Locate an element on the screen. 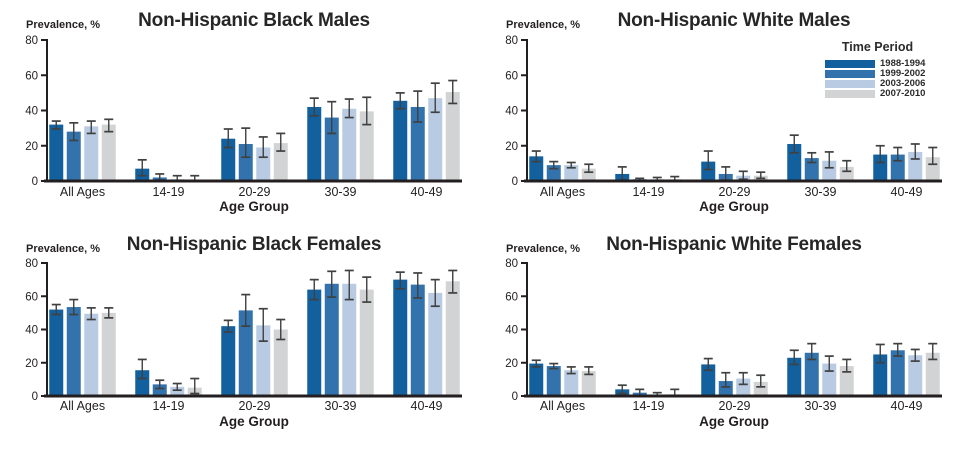 This screenshot has height=458, width=960. legend-item: 2007-2010 is located at coordinates (884, 94).